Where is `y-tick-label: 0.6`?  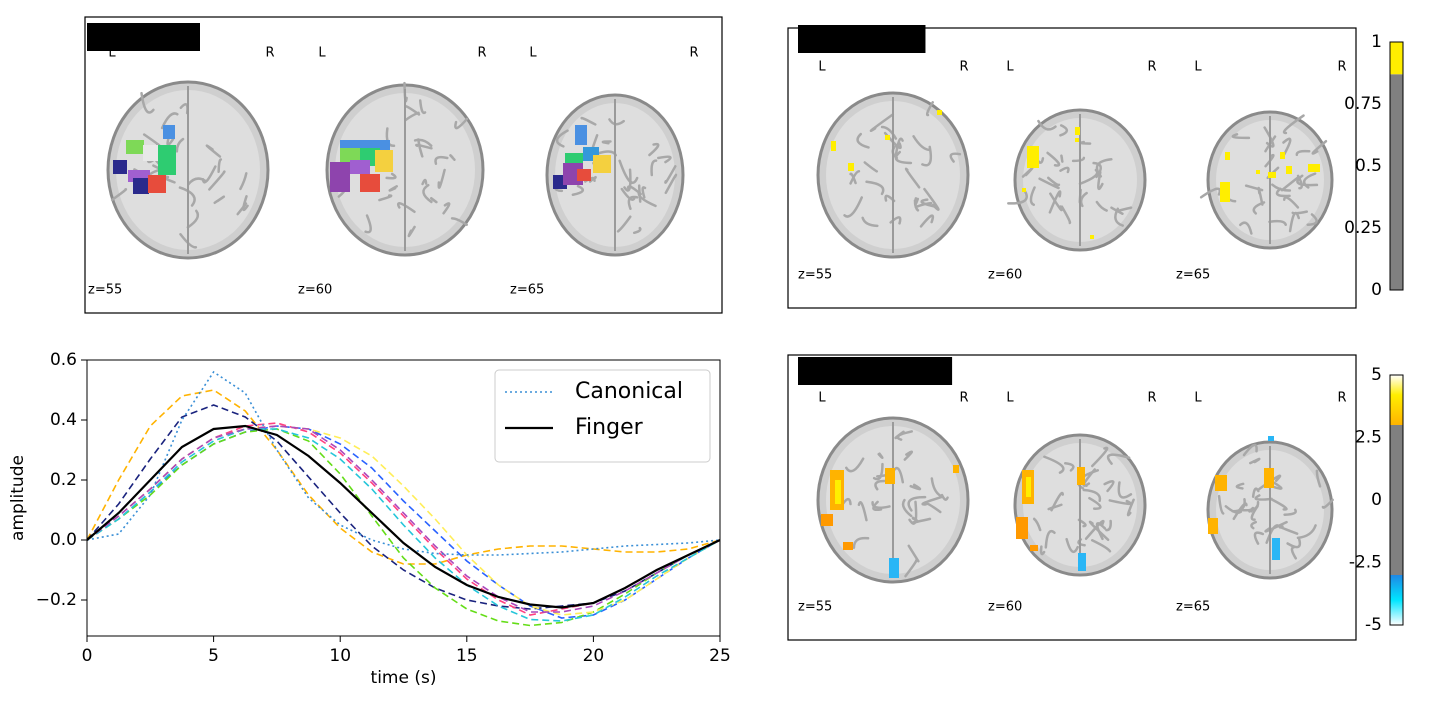
y-tick-label: 0.6 is located at coordinates (63, 360).